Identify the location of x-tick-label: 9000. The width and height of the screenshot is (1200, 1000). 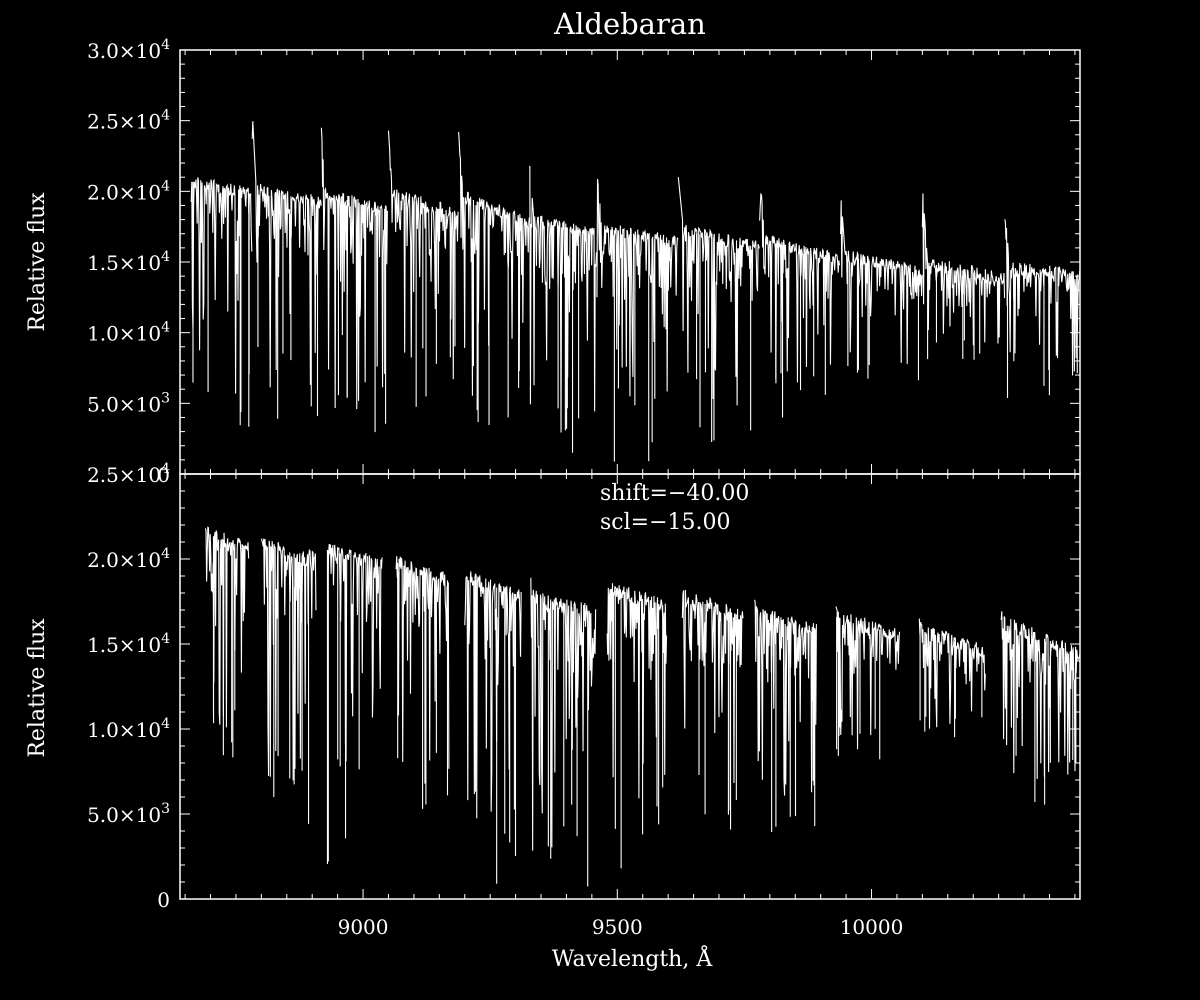
(363, 927).